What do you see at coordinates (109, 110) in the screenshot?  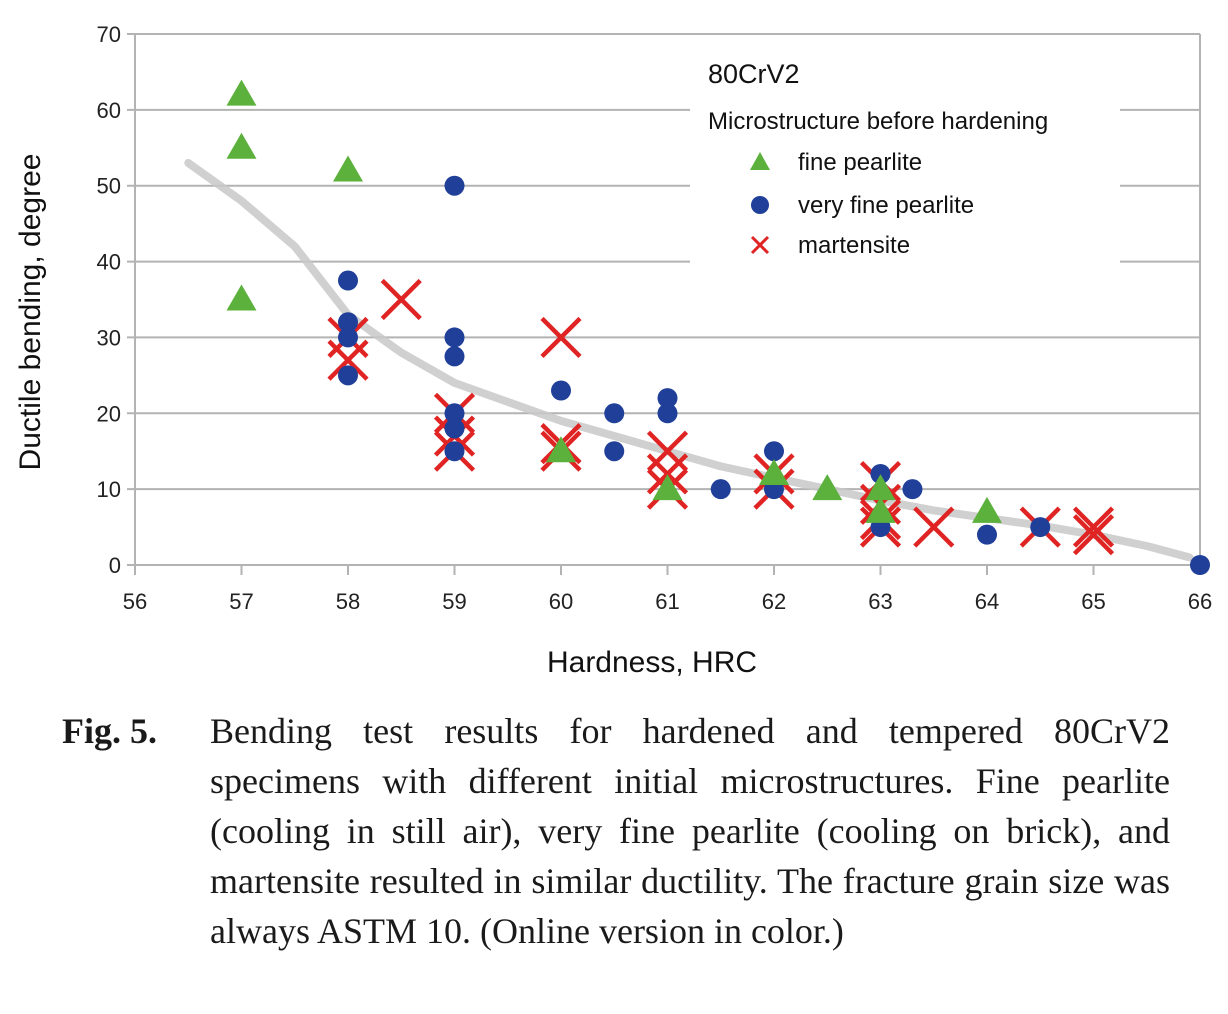 I see `y-tick-label: 60` at bounding box center [109, 110].